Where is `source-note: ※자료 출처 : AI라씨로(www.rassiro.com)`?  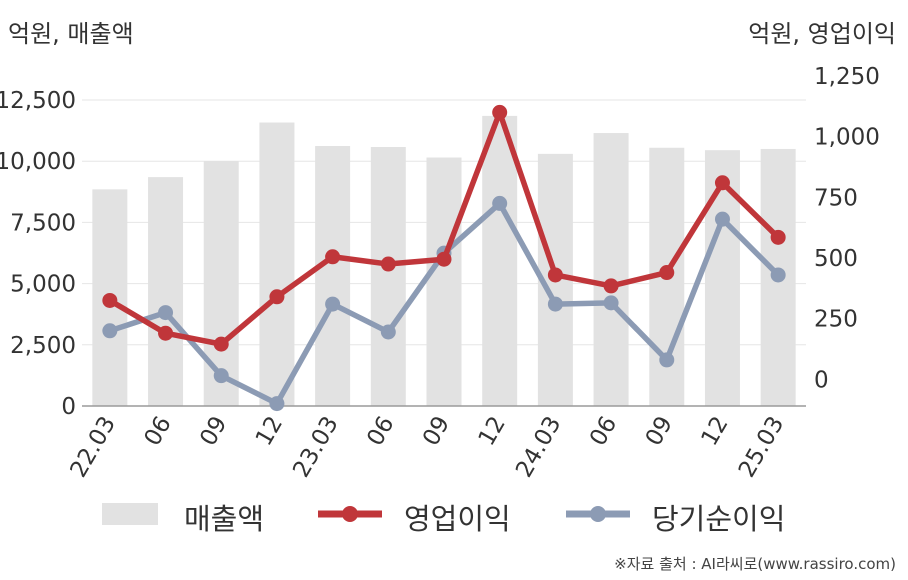 source-note: ※자료 출처 : AI라씨로(www.rassiro.com) is located at coordinates (755, 564).